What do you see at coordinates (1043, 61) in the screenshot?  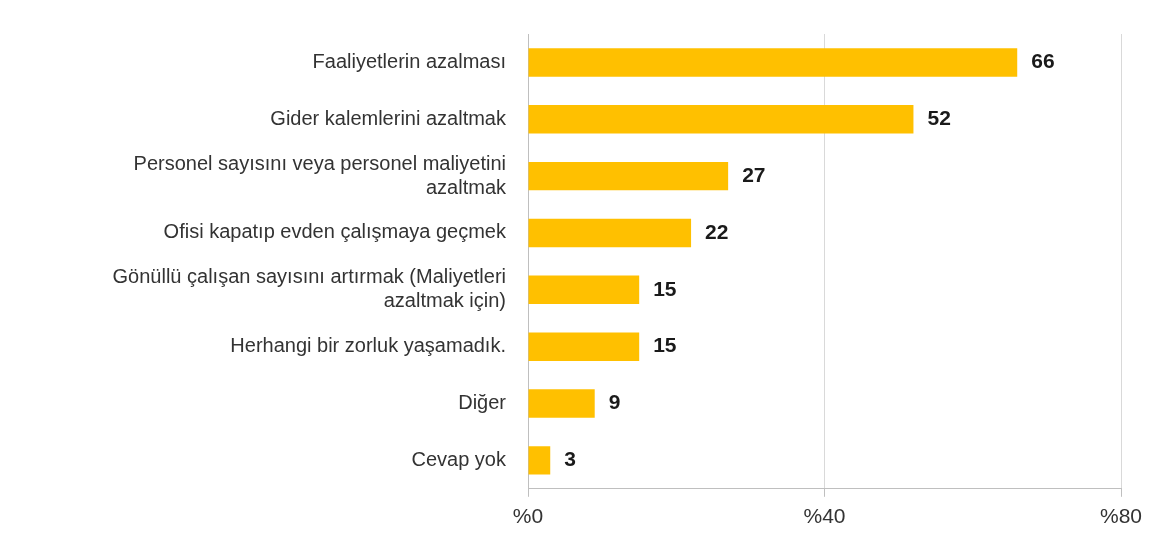 I see `data-label: 66` at bounding box center [1043, 61].